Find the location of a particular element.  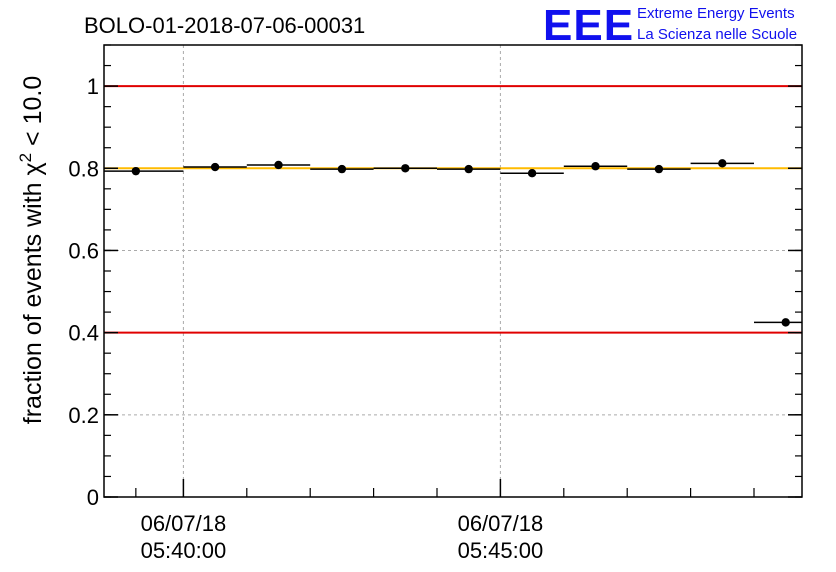

y-tick-label: 0.6 is located at coordinates (83, 250).